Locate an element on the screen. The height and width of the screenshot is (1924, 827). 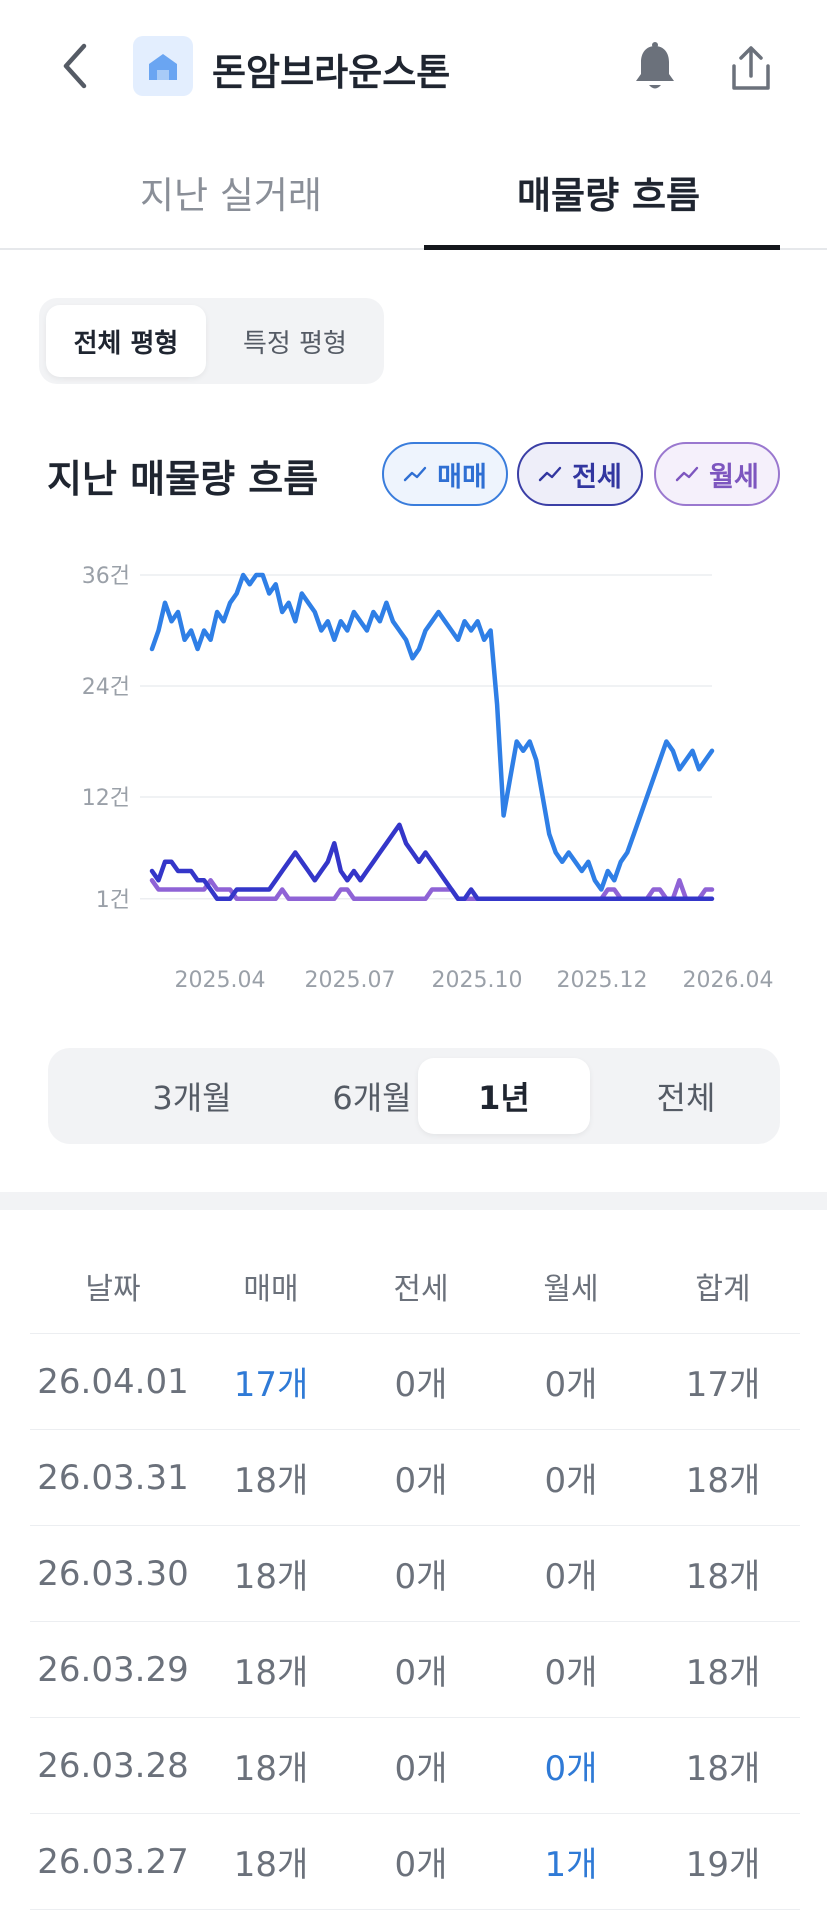
x-tick-label: 2025.12 is located at coordinates (602, 980).